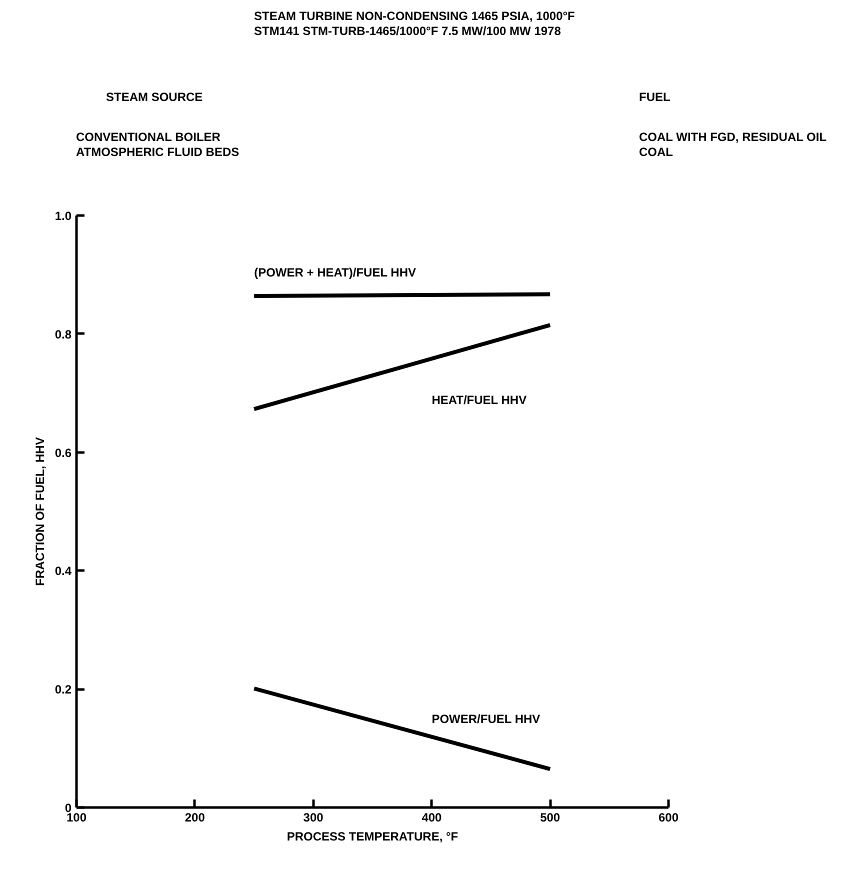  Describe the element at coordinates (372, 837) in the screenshot. I see `x-axis-title: PROCESS TEMPERATURE, °F` at that location.